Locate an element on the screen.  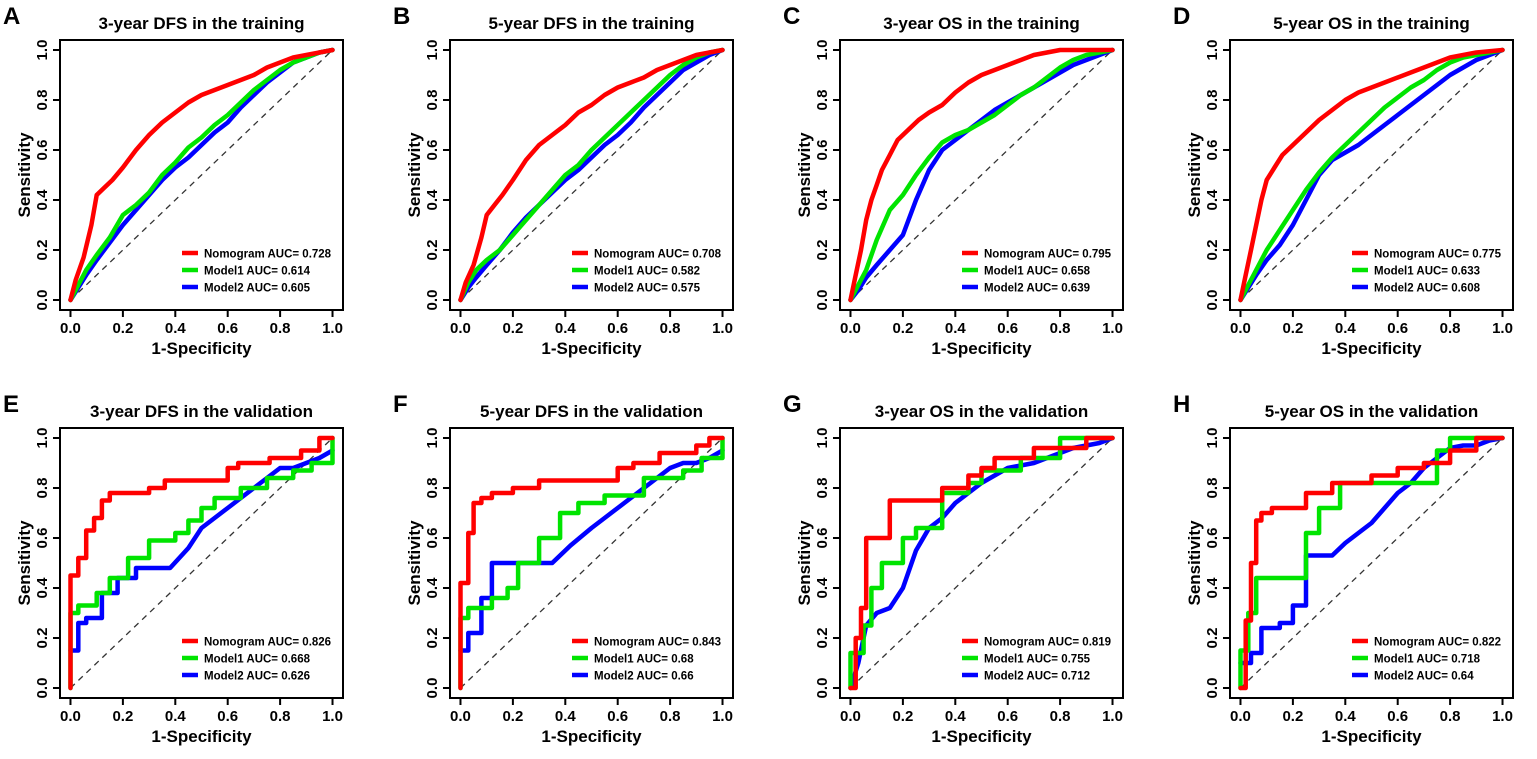
legend-label-nomogram: Nomogram AUC= 0.775 is located at coordinates (1438, 255).